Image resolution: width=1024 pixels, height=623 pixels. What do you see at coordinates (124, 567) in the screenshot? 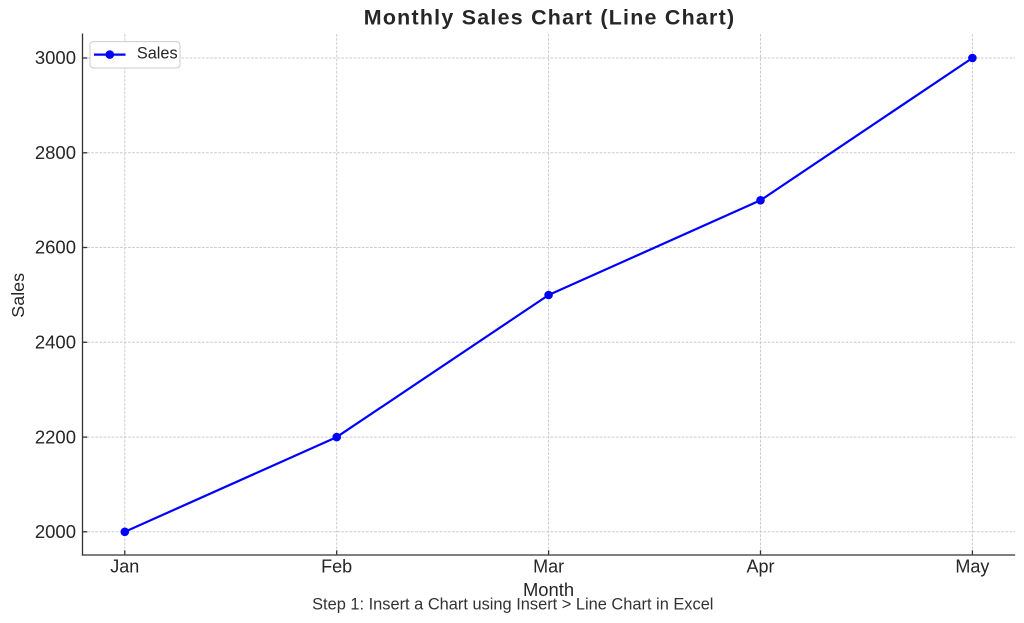
I see `svg-text: Jan` at bounding box center [124, 567].